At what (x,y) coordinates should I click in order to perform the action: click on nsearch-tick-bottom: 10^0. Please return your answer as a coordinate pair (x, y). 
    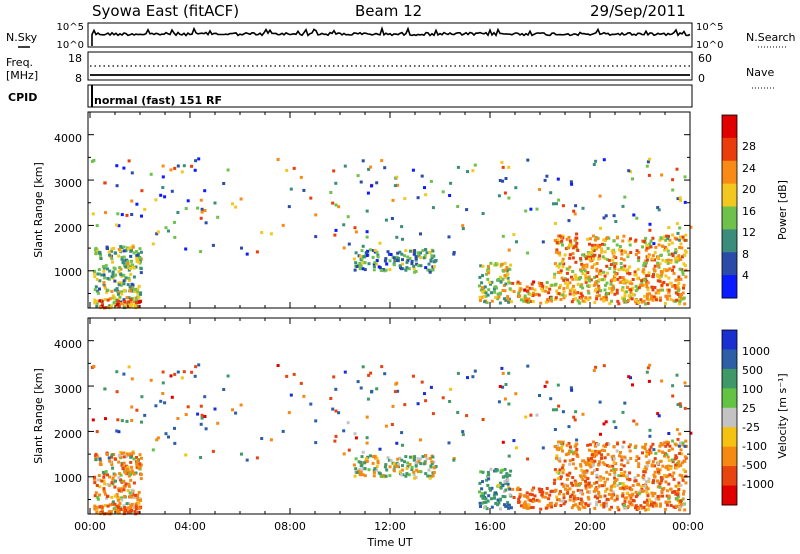
    Looking at the image, I should click on (709, 45).